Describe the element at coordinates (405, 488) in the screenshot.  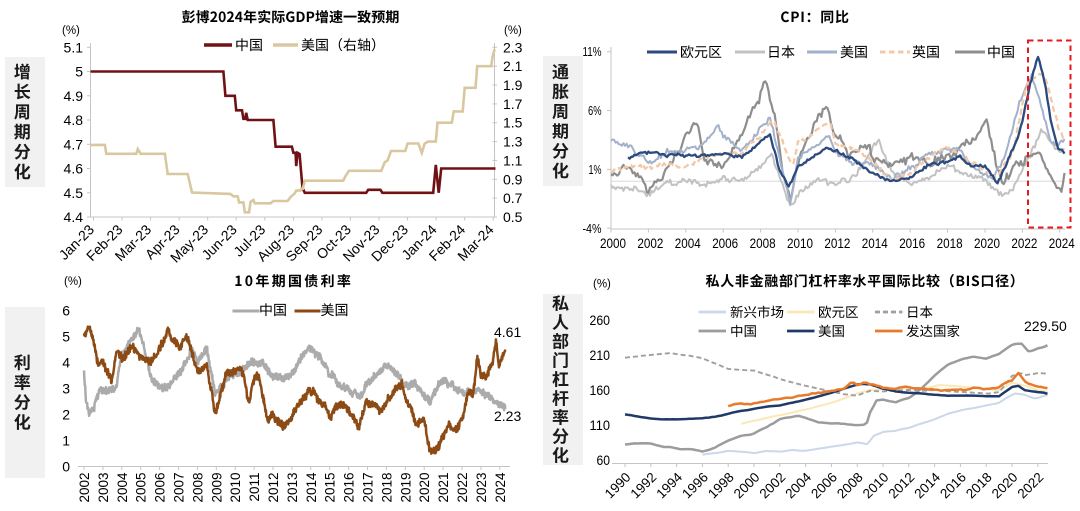
I see `svg-text: 2019` at that location.